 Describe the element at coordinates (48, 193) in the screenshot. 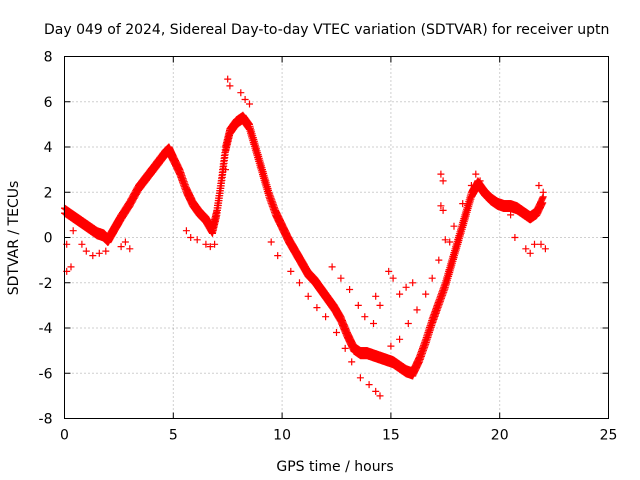

I see `y-tick-label: 2` at that location.